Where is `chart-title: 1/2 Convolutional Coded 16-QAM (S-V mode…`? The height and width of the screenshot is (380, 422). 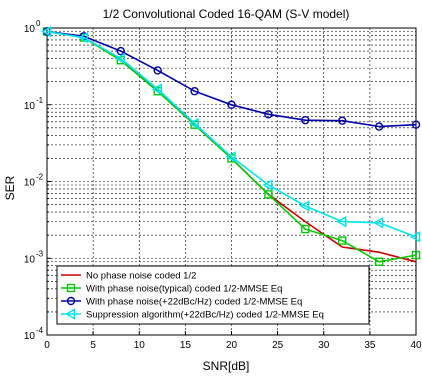 chart-title: 1/2 Convolutional Coded 16-QAM (S-V mode… is located at coordinates (226, 14).